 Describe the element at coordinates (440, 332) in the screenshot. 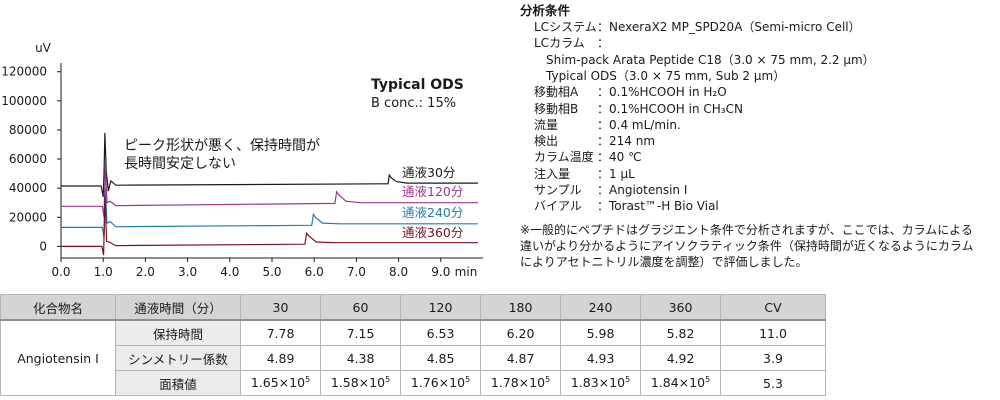

I see `table-cell: 6.53` at that location.